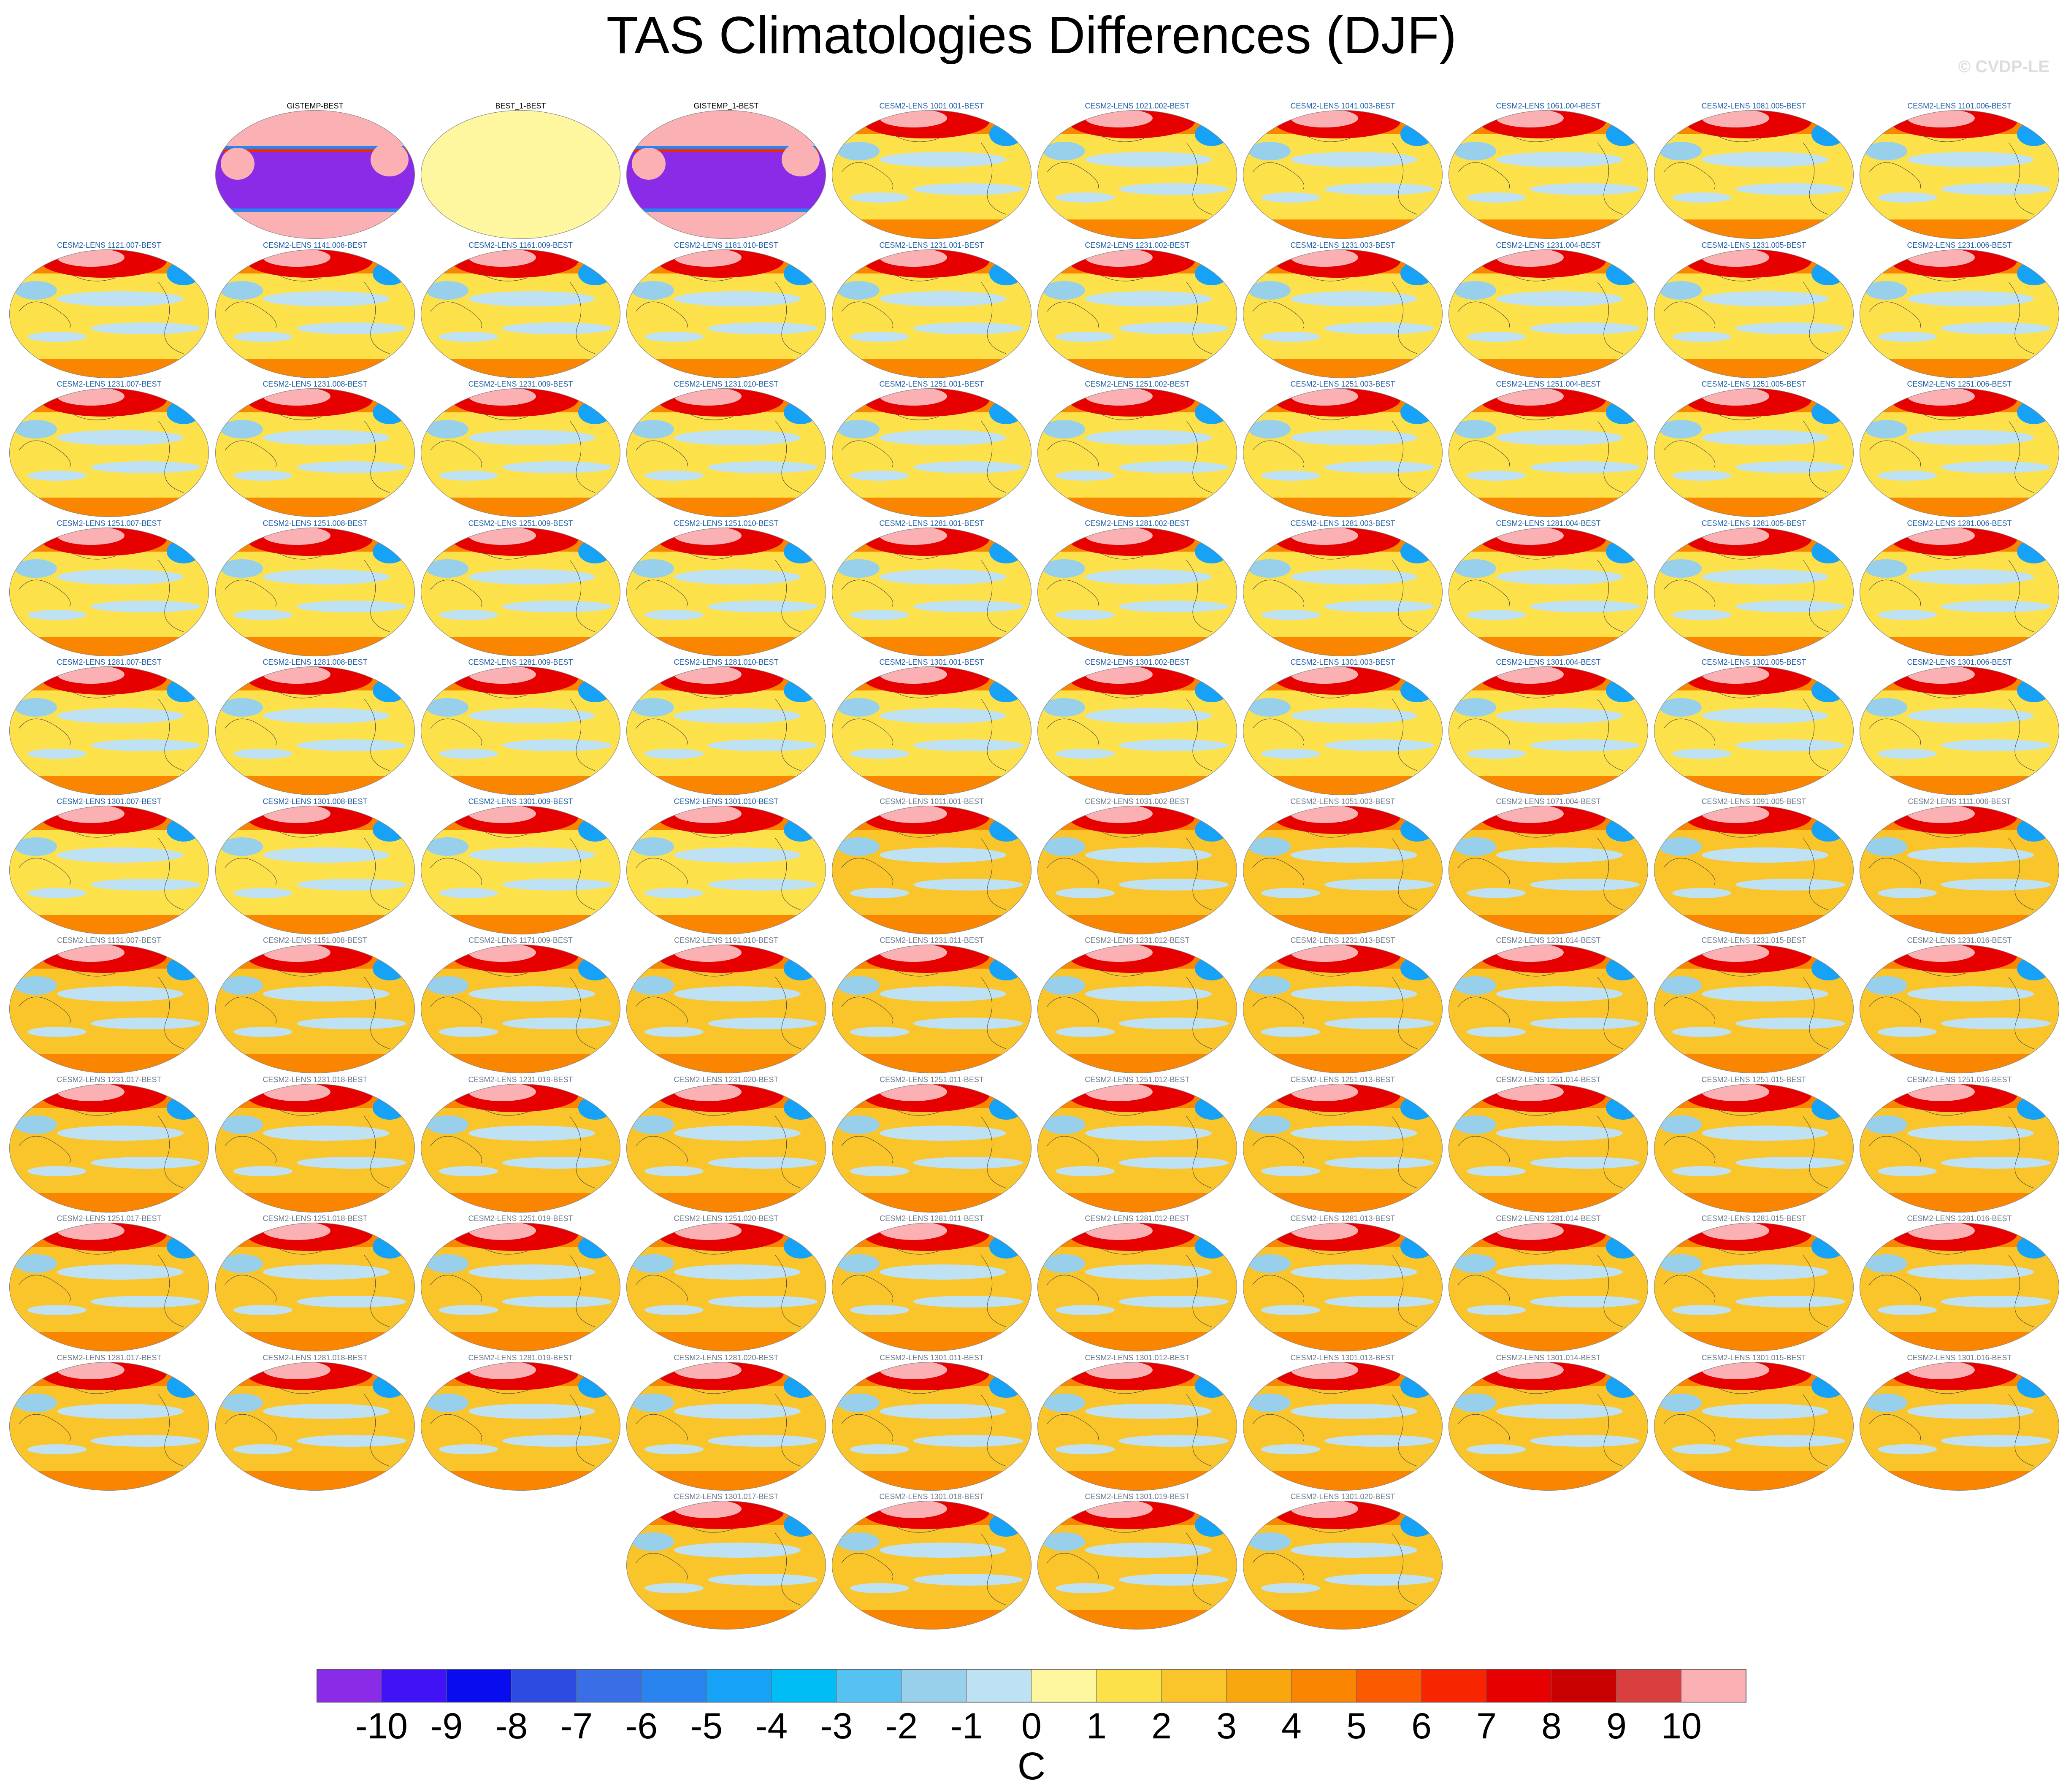 Image resolution: width=2063 pixels, height=1792 pixels. What do you see at coordinates (1754, 866) in the screenshot?
I see `map-panel: CESM2-LENS 1091.005-BEST` at bounding box center [1754, 866].